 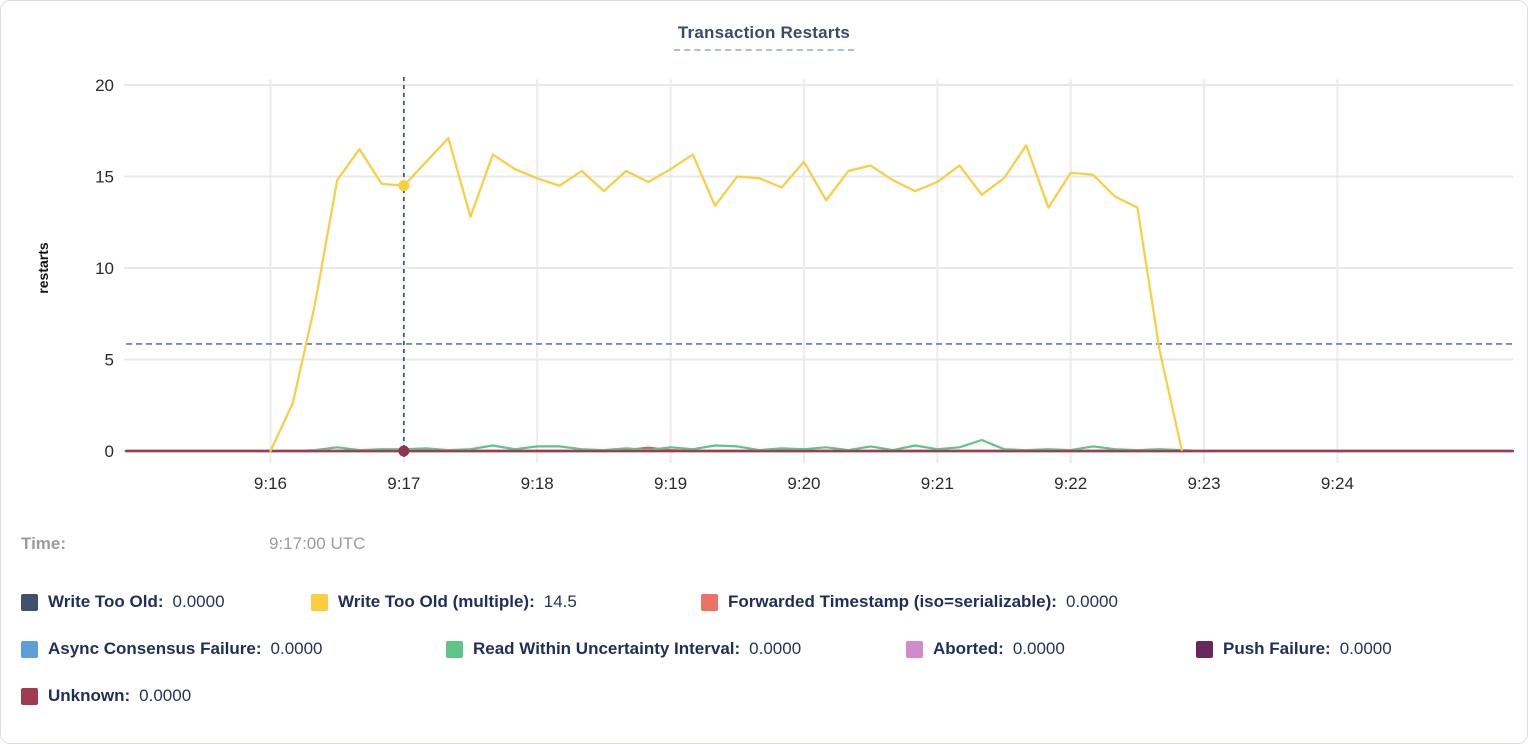 I want to click on svg-text: 9:24, so click(x=1337, y=483).